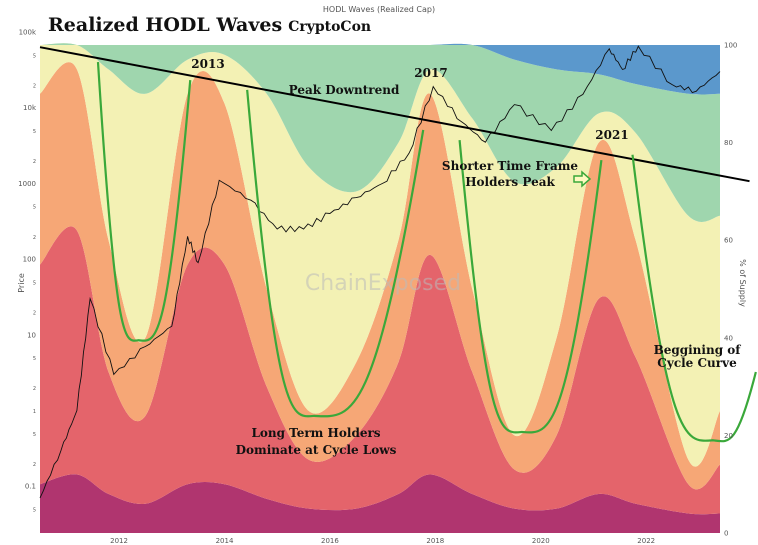 The width and height of the screenshot is (758, 545). I want to click on label-2021: 2021, so click(611, 135).